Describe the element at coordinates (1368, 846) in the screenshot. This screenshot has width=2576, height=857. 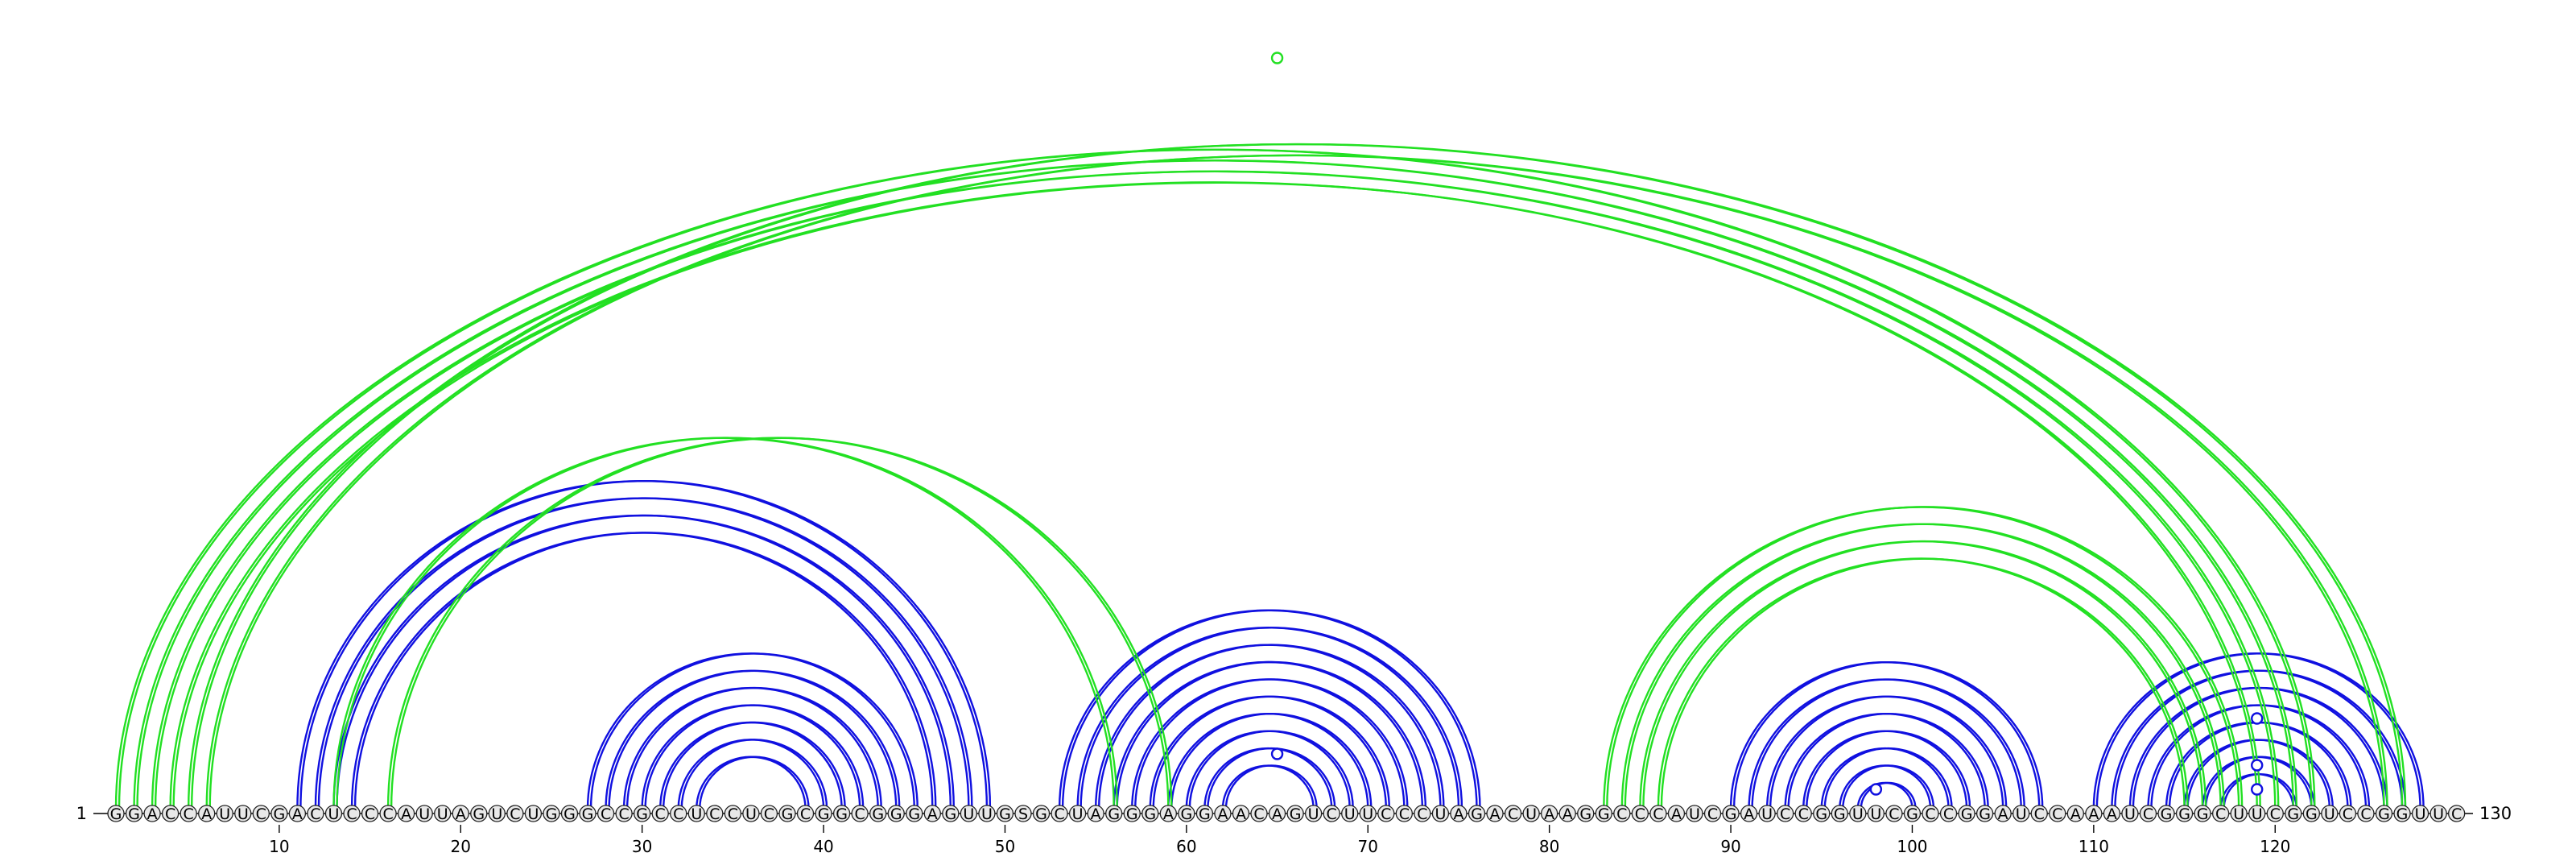
I see `axis-tick-label: 70` at that location.